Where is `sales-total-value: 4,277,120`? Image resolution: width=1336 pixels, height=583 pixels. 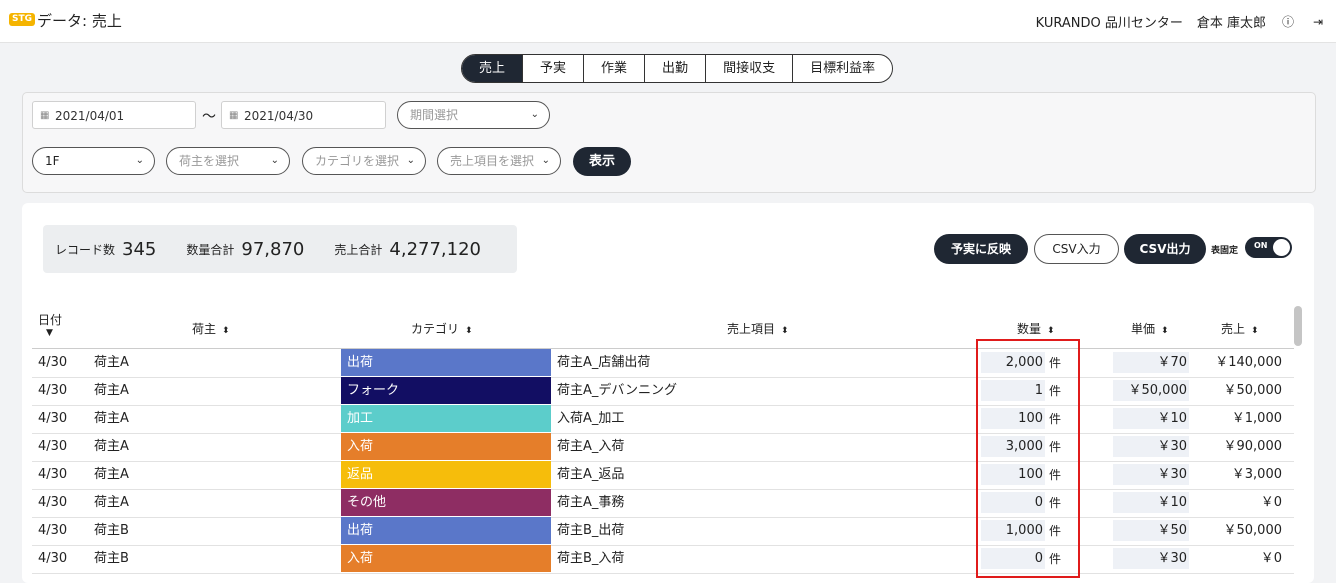 sales-total-value: 4,277,120 is located at coordinates (435, 249).